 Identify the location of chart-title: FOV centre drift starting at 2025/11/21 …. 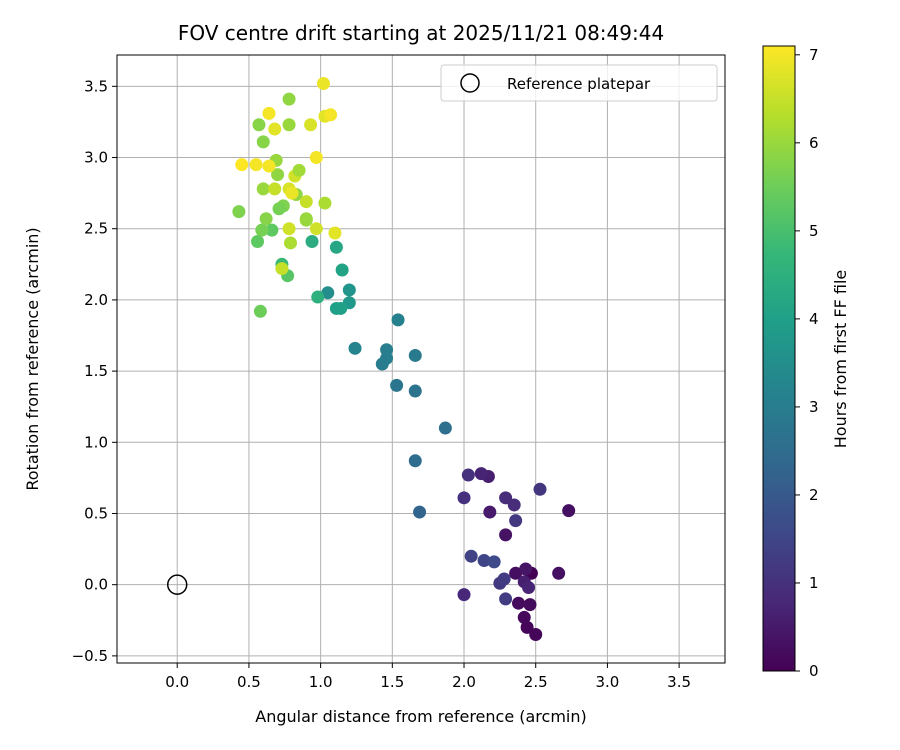
(421, 33).